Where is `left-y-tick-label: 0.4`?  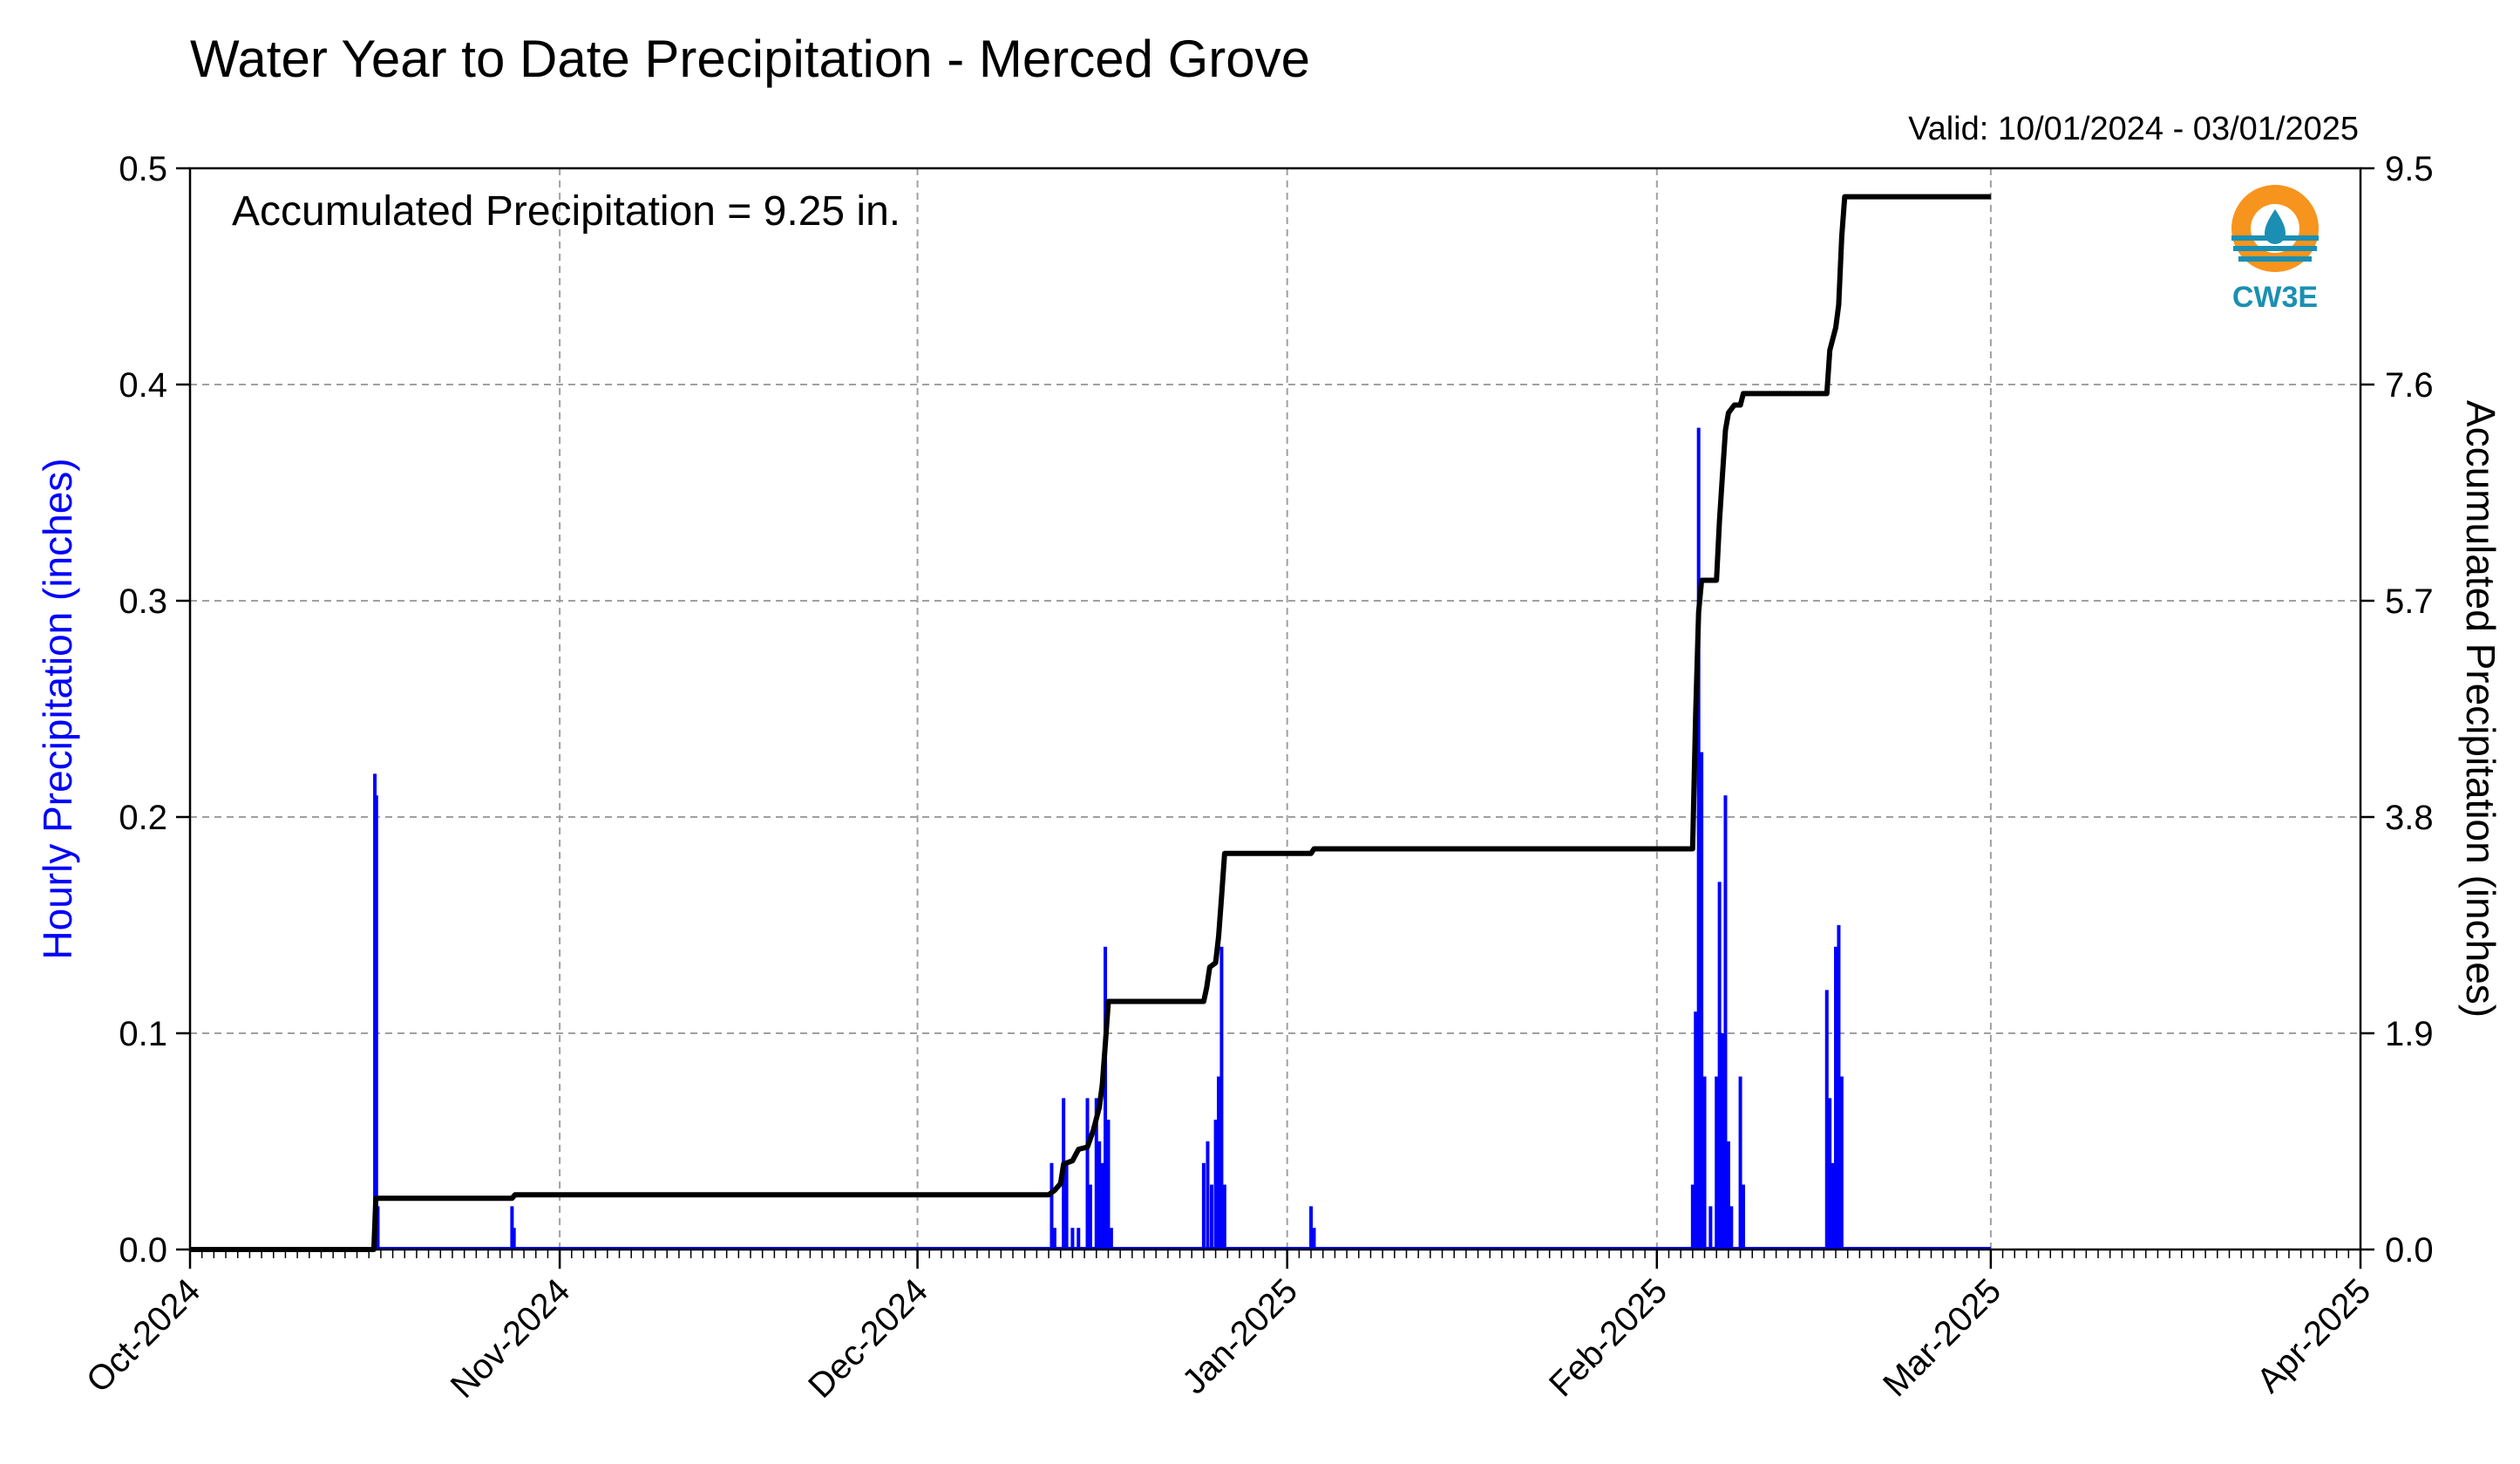
left-y-tick-label: 0.4 is located at coordinates (143, 385).